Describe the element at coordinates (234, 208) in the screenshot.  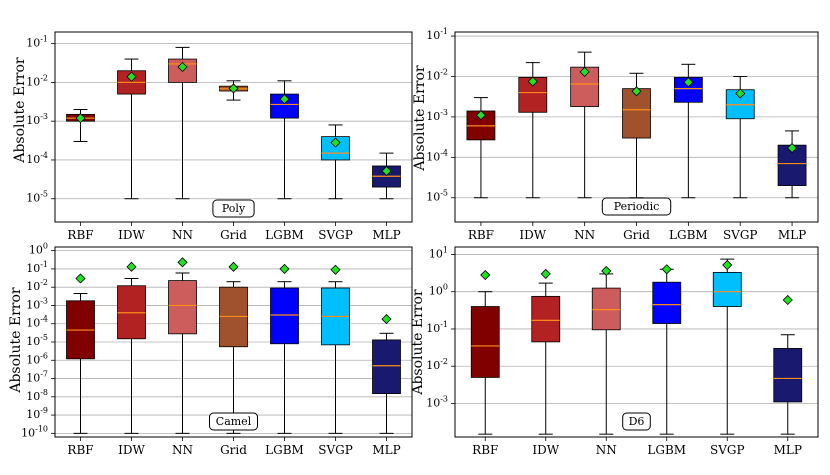
I see `dataset-label: Poly` at that location.